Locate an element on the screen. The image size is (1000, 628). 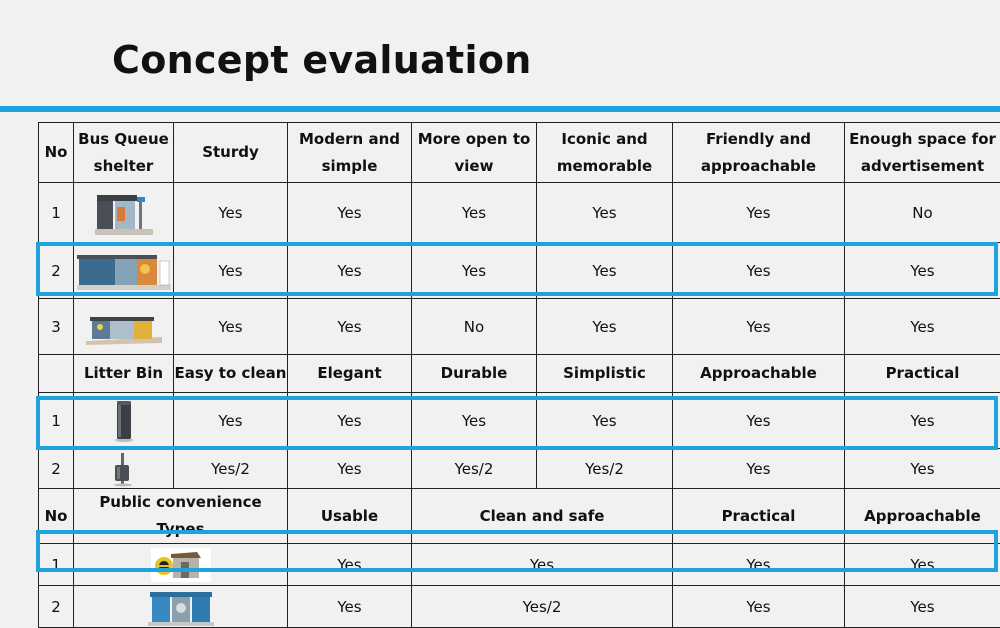
bus-shelter-1-image is located at coordinates (124, 213).